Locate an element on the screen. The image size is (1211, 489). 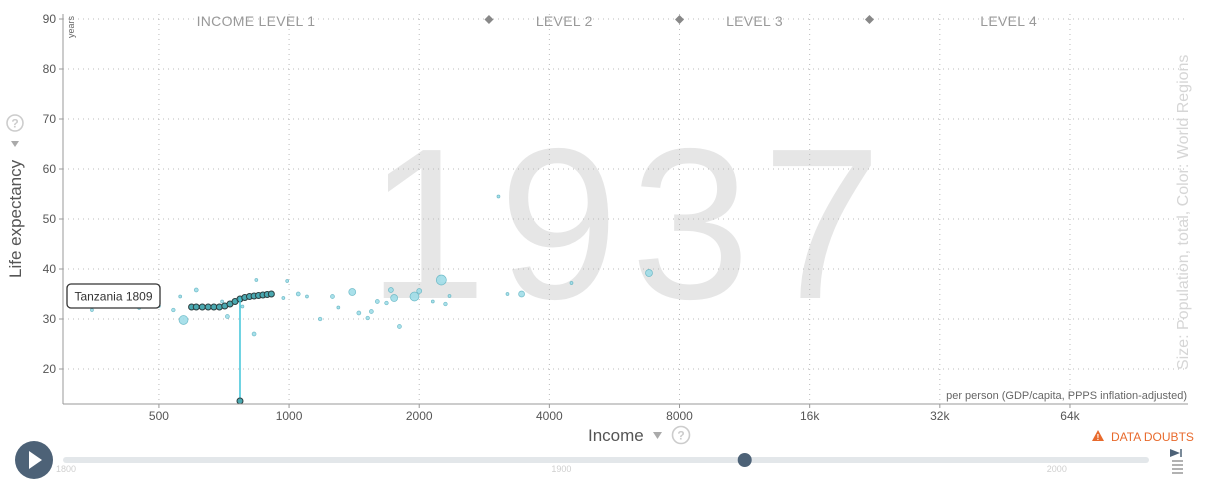
y-tick-label: 60 is located at coordinates (50, 169).